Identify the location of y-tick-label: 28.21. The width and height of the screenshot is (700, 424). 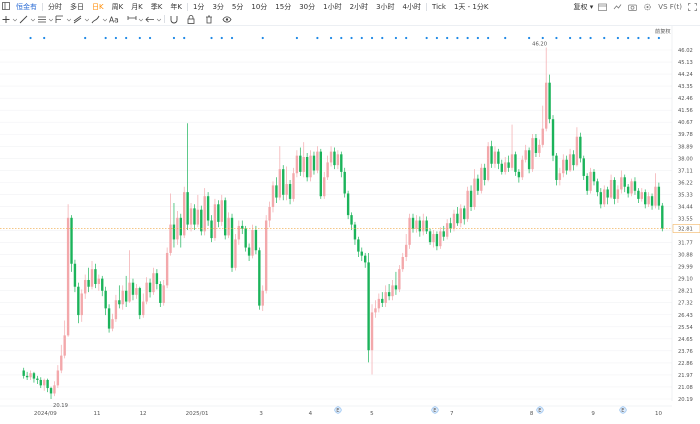
(685, 292).